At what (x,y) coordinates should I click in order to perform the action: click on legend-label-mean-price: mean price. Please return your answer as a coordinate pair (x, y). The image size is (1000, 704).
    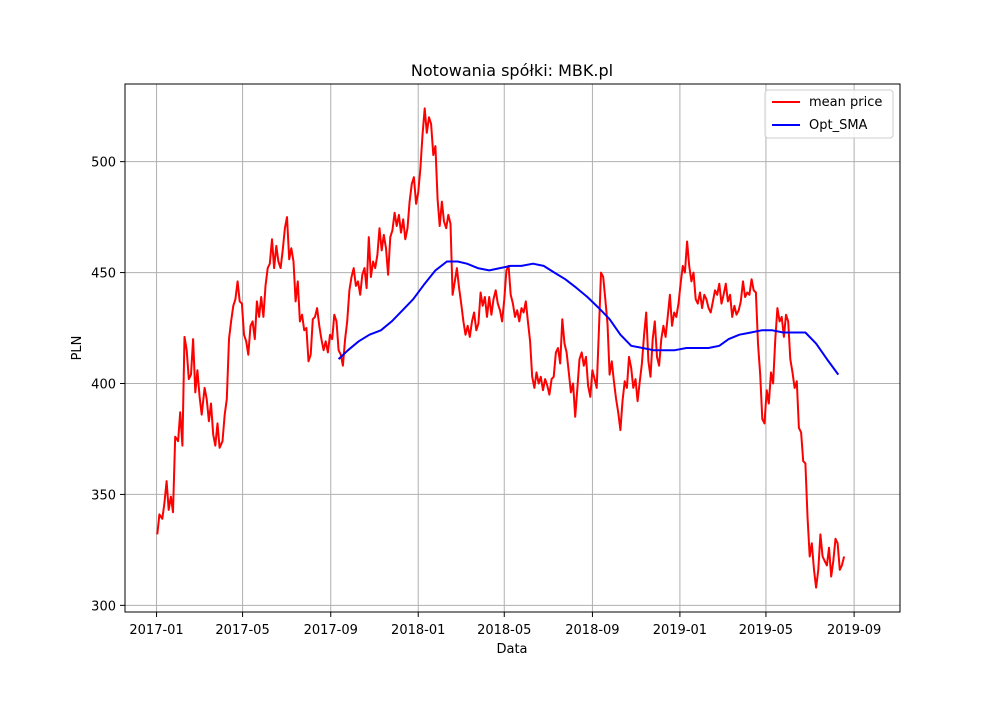
    Looking at the image, I should click on (845, 102).